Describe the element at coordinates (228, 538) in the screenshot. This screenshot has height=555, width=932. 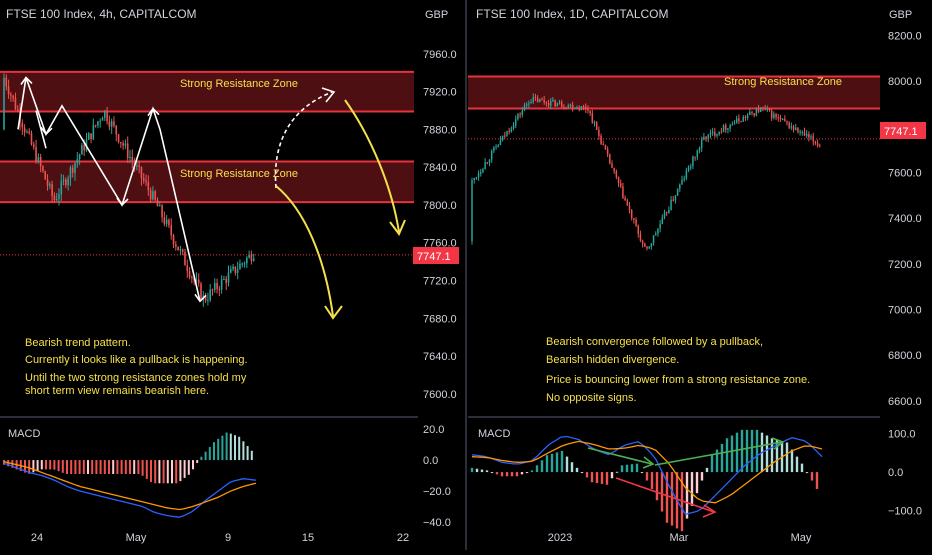
I see `time-tick-label: 9` at that location.